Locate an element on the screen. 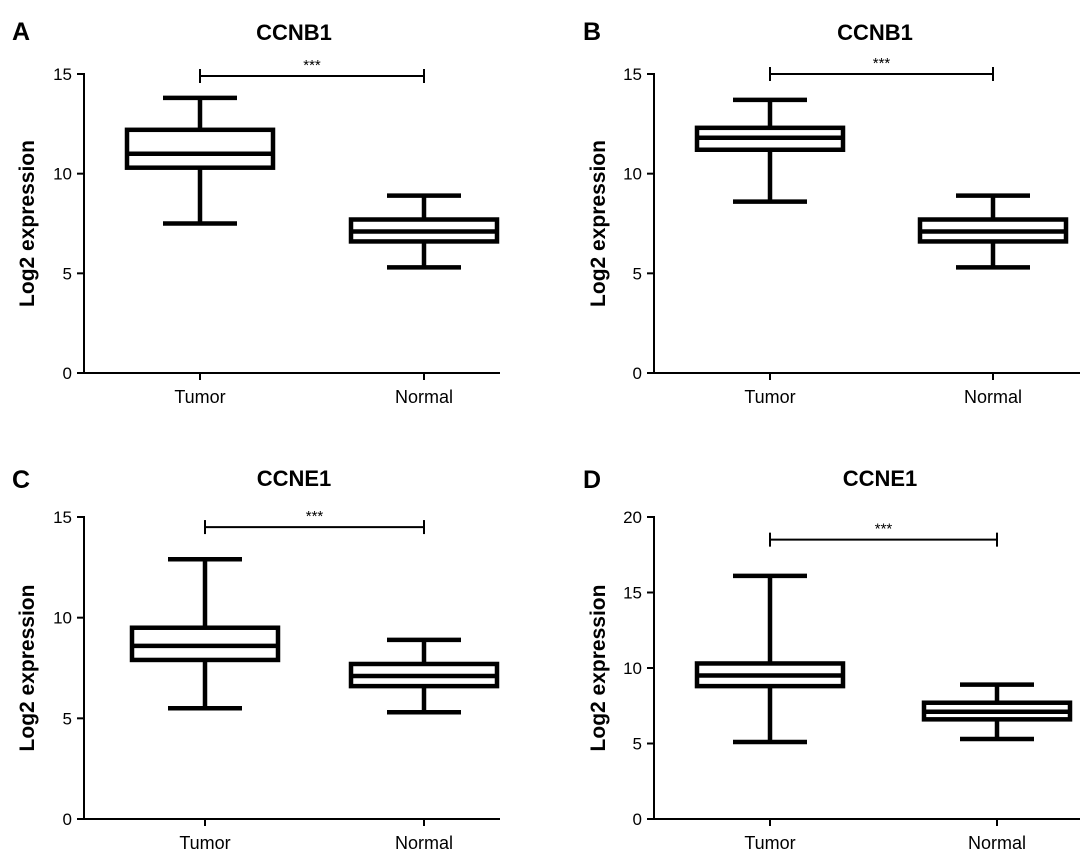 Image resolution: width=1092 pixels, height=854 pixels. panel-letter: A is located at coordinates (21, 32).